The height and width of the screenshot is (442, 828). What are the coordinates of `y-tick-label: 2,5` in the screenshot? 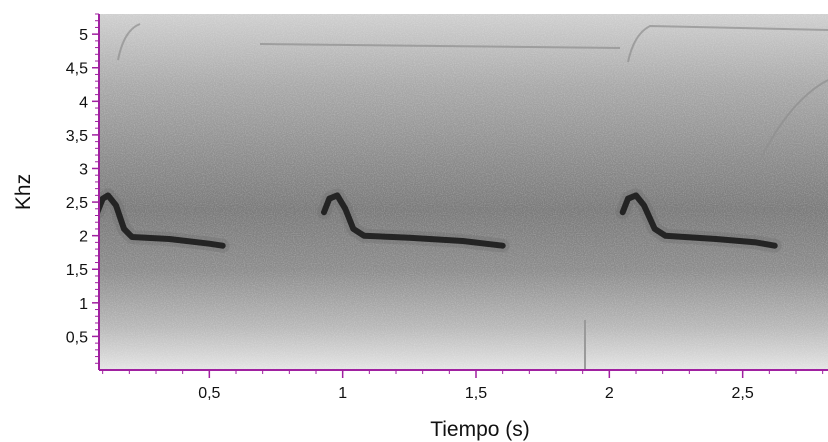 It's located at (77, 203).